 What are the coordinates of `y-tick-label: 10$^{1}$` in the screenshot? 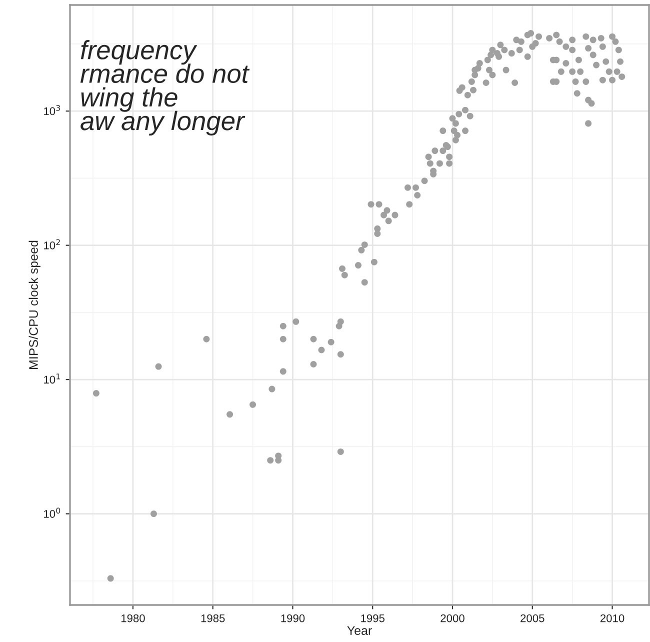 It's located at (52, 379).